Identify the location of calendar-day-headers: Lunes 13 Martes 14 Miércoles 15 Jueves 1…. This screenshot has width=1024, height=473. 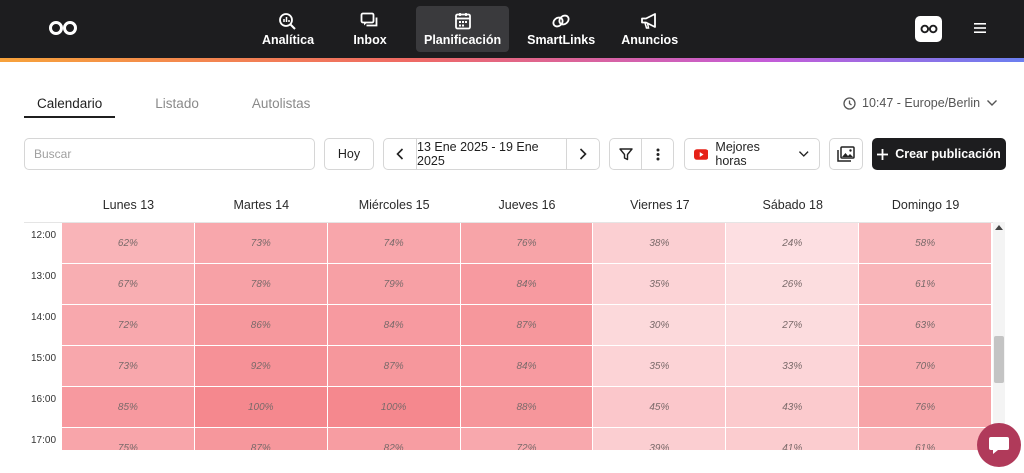
(527, 206).